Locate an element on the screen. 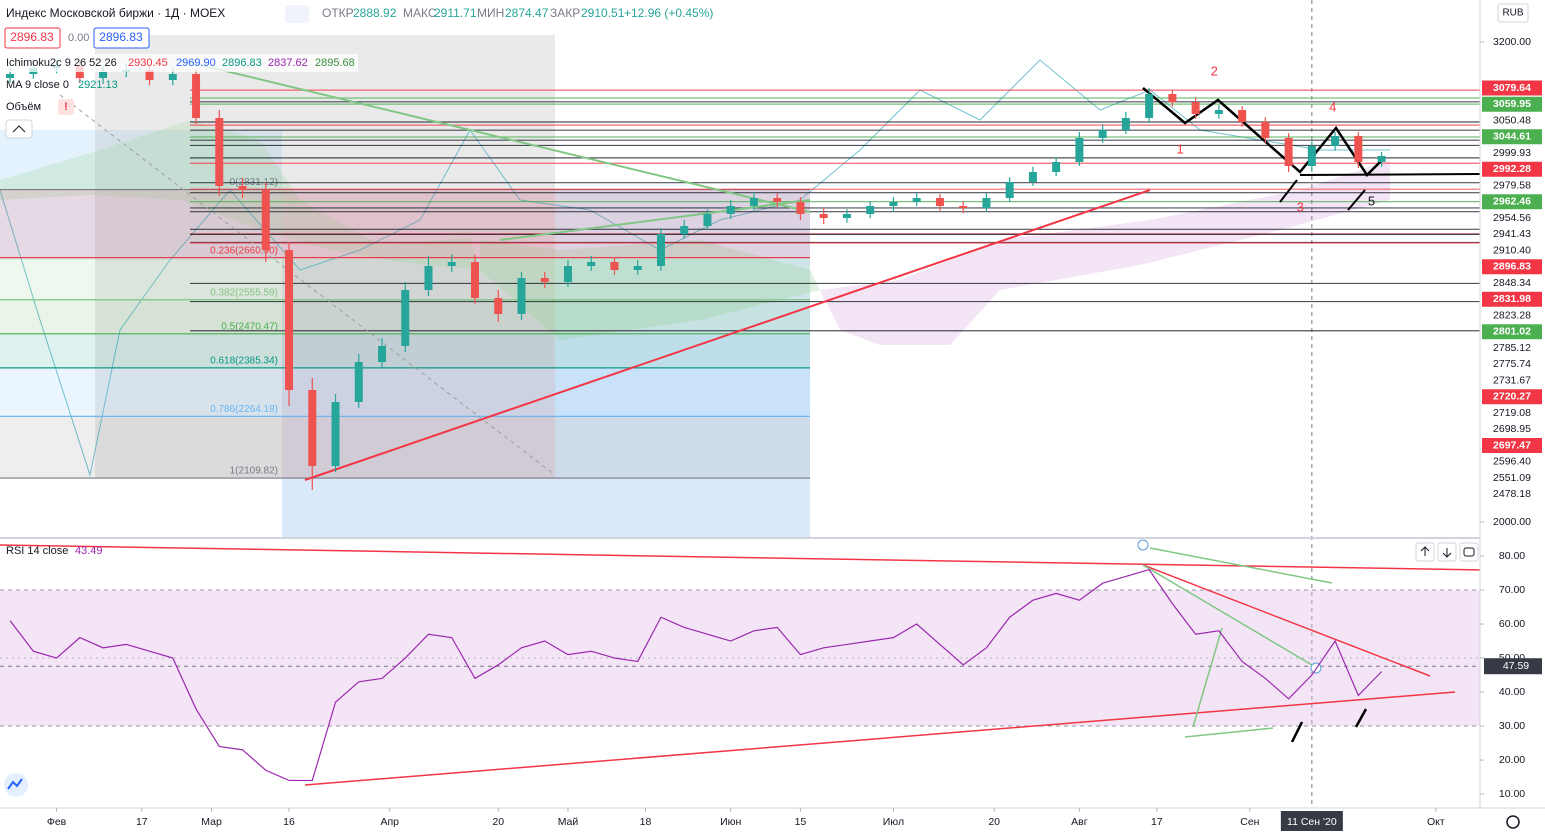  rsi-title: RSI 14 close is located at coordinates (37, 551).